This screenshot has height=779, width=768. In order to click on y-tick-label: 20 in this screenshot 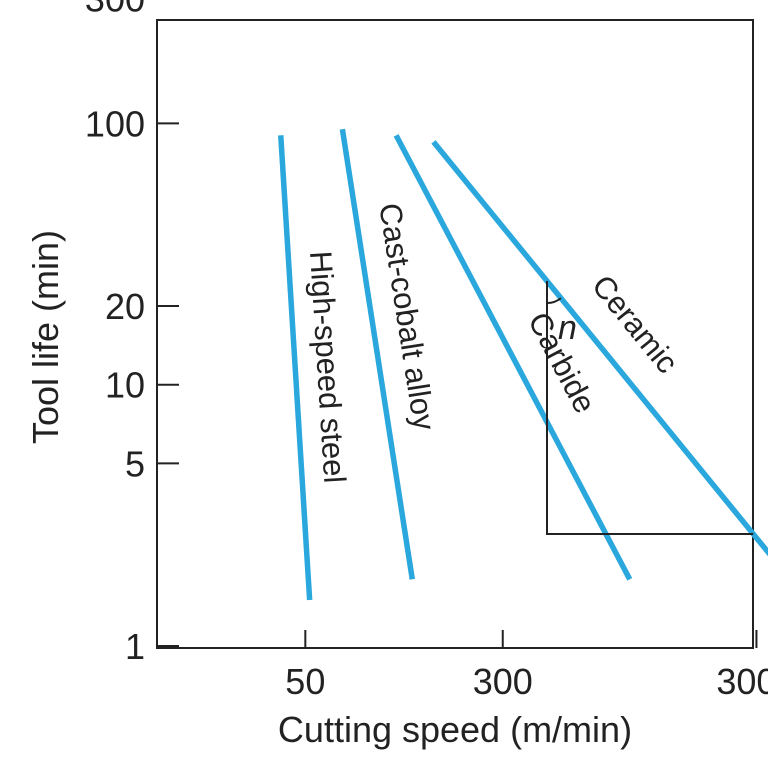, I will do `click(125, 306)`.